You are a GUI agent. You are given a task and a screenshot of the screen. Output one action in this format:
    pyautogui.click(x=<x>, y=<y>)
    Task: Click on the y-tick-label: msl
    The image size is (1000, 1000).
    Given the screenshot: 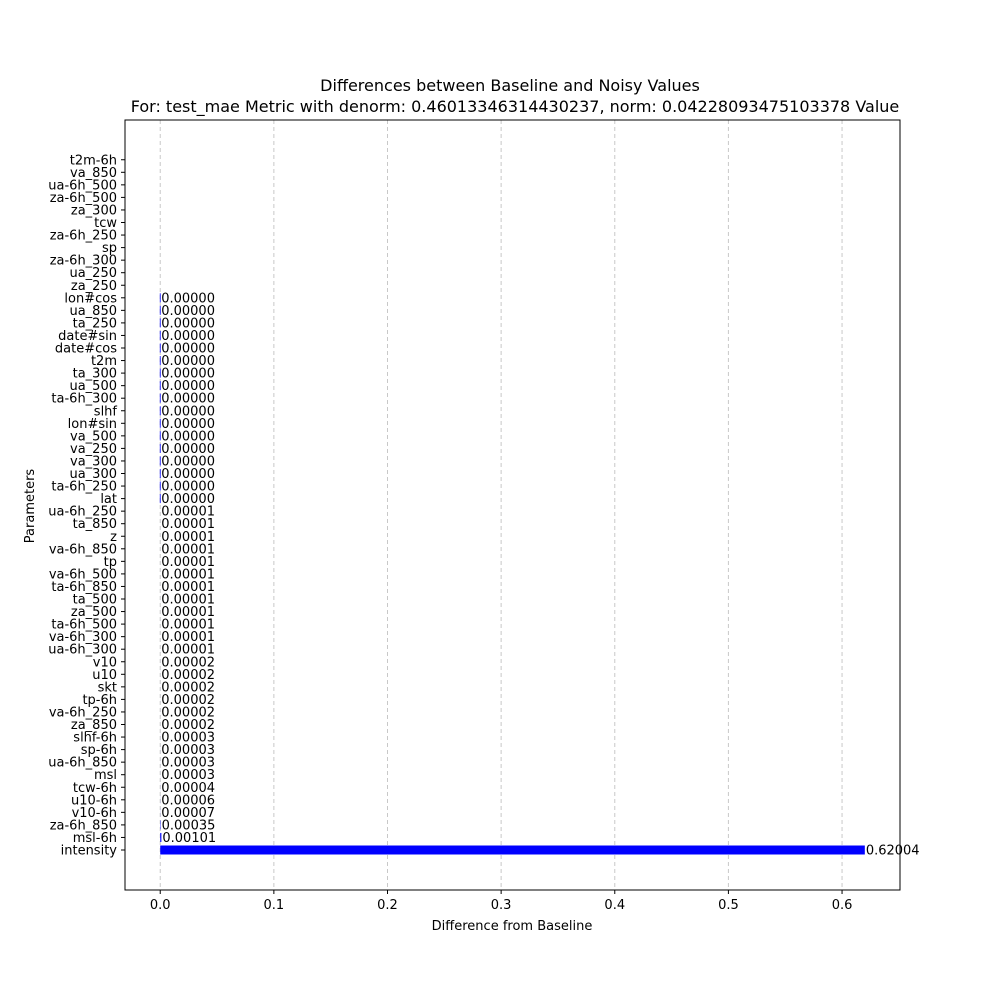 What is the action you would take?
    pyautogui.click(x=105, y=775)
    